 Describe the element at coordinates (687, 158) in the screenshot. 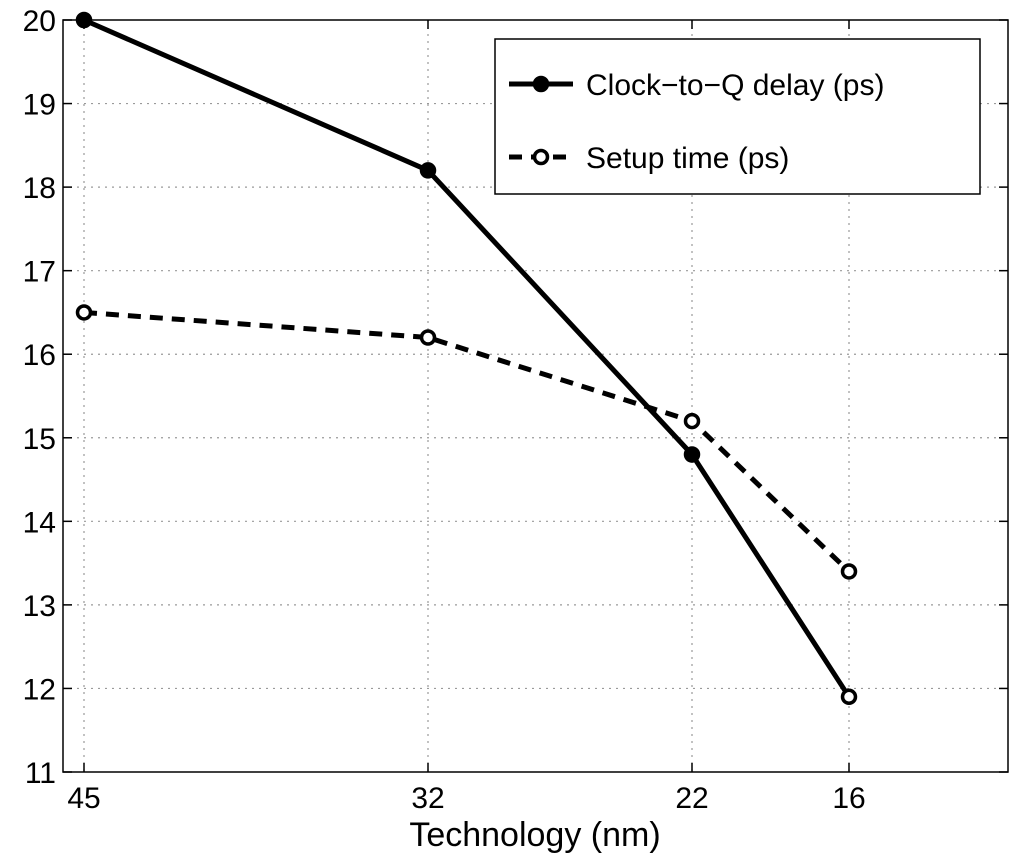

I see `legend-label: Setup time (ps)` at that location.